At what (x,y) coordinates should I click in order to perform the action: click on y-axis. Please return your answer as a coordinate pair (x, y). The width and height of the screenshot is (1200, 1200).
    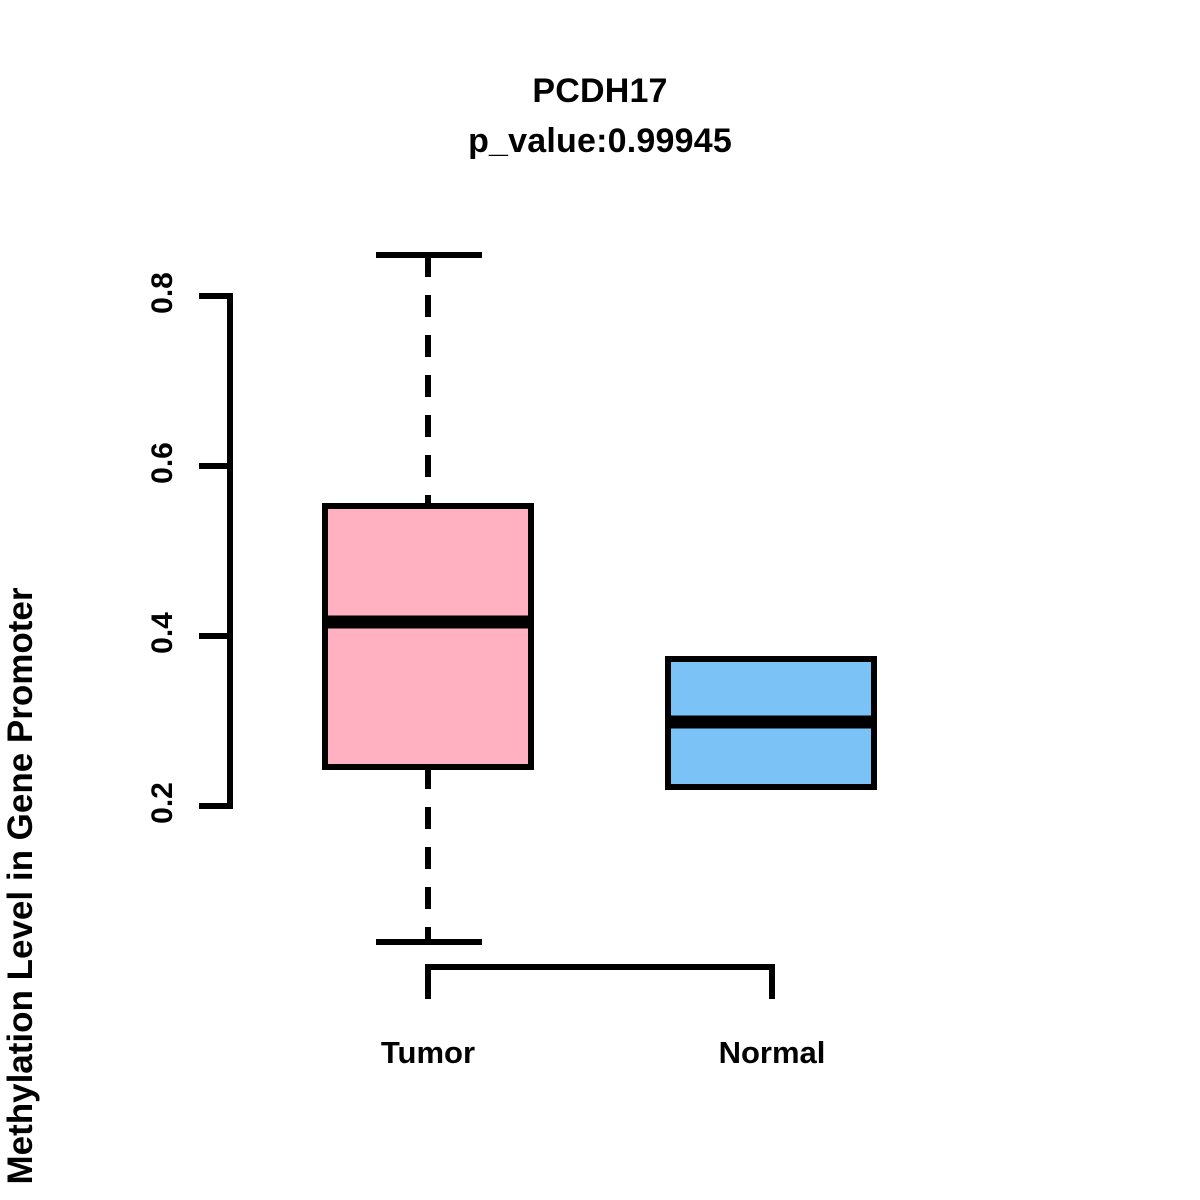
    Looking at the image, I should click on (216, 551).